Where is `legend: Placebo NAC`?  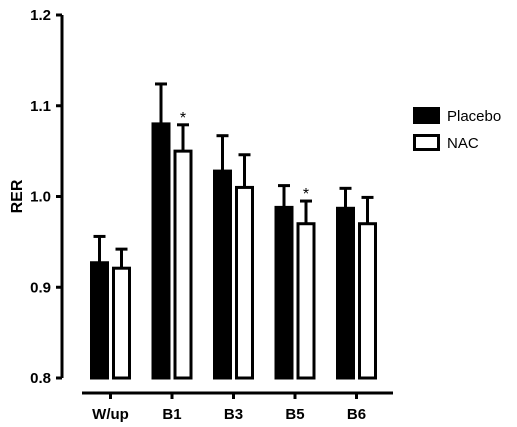 legend: Placebo NAC is located at coordinates (457, 129).